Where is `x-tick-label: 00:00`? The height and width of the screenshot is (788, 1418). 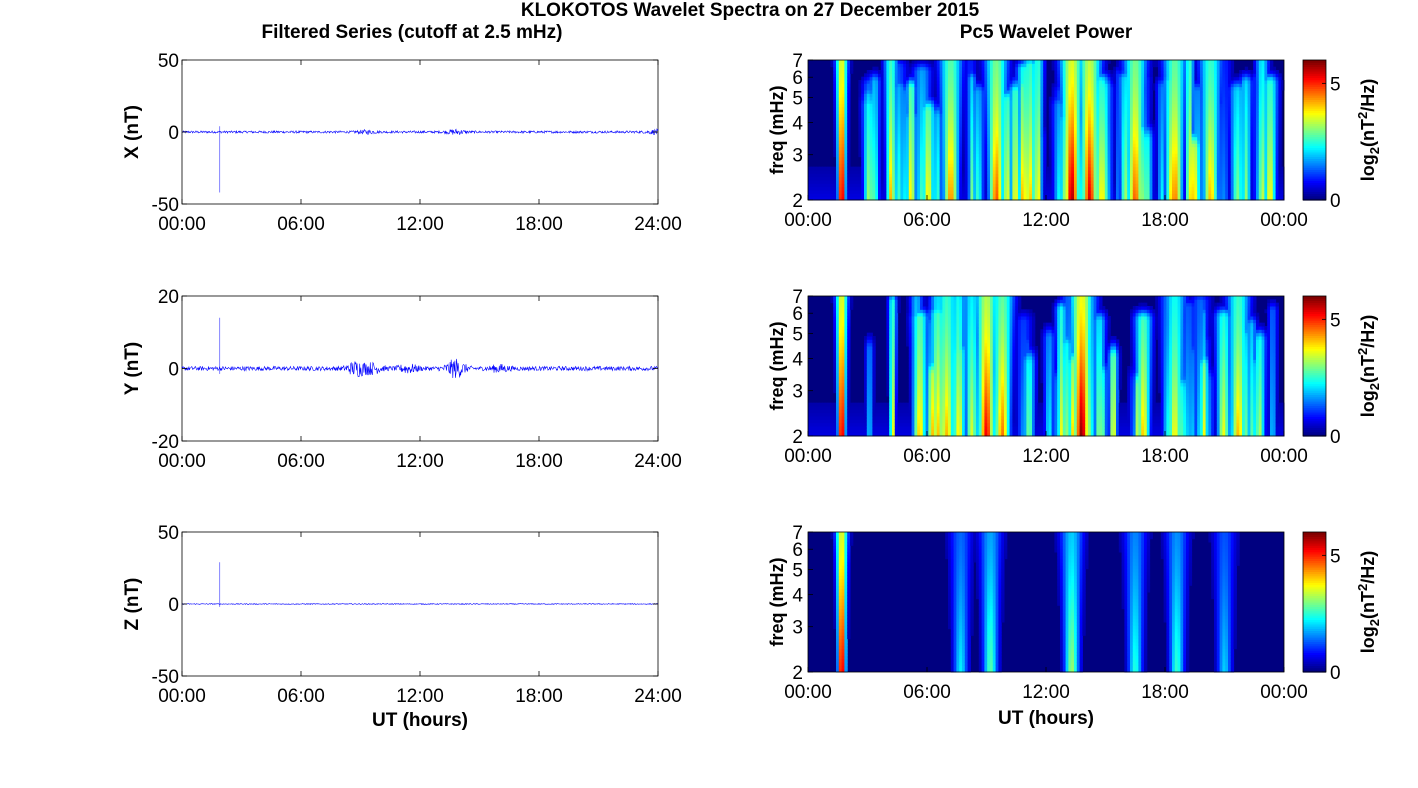 x-tick-label: 00:00 is located at coordinates (182, 461).